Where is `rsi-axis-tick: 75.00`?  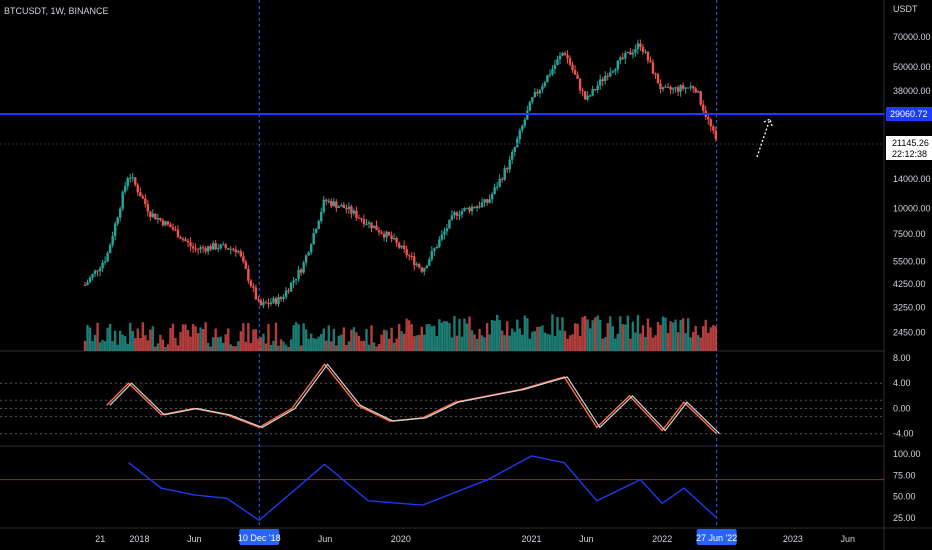 rsi-axis-tick: 75.00 is located at coordinates (904, 475).